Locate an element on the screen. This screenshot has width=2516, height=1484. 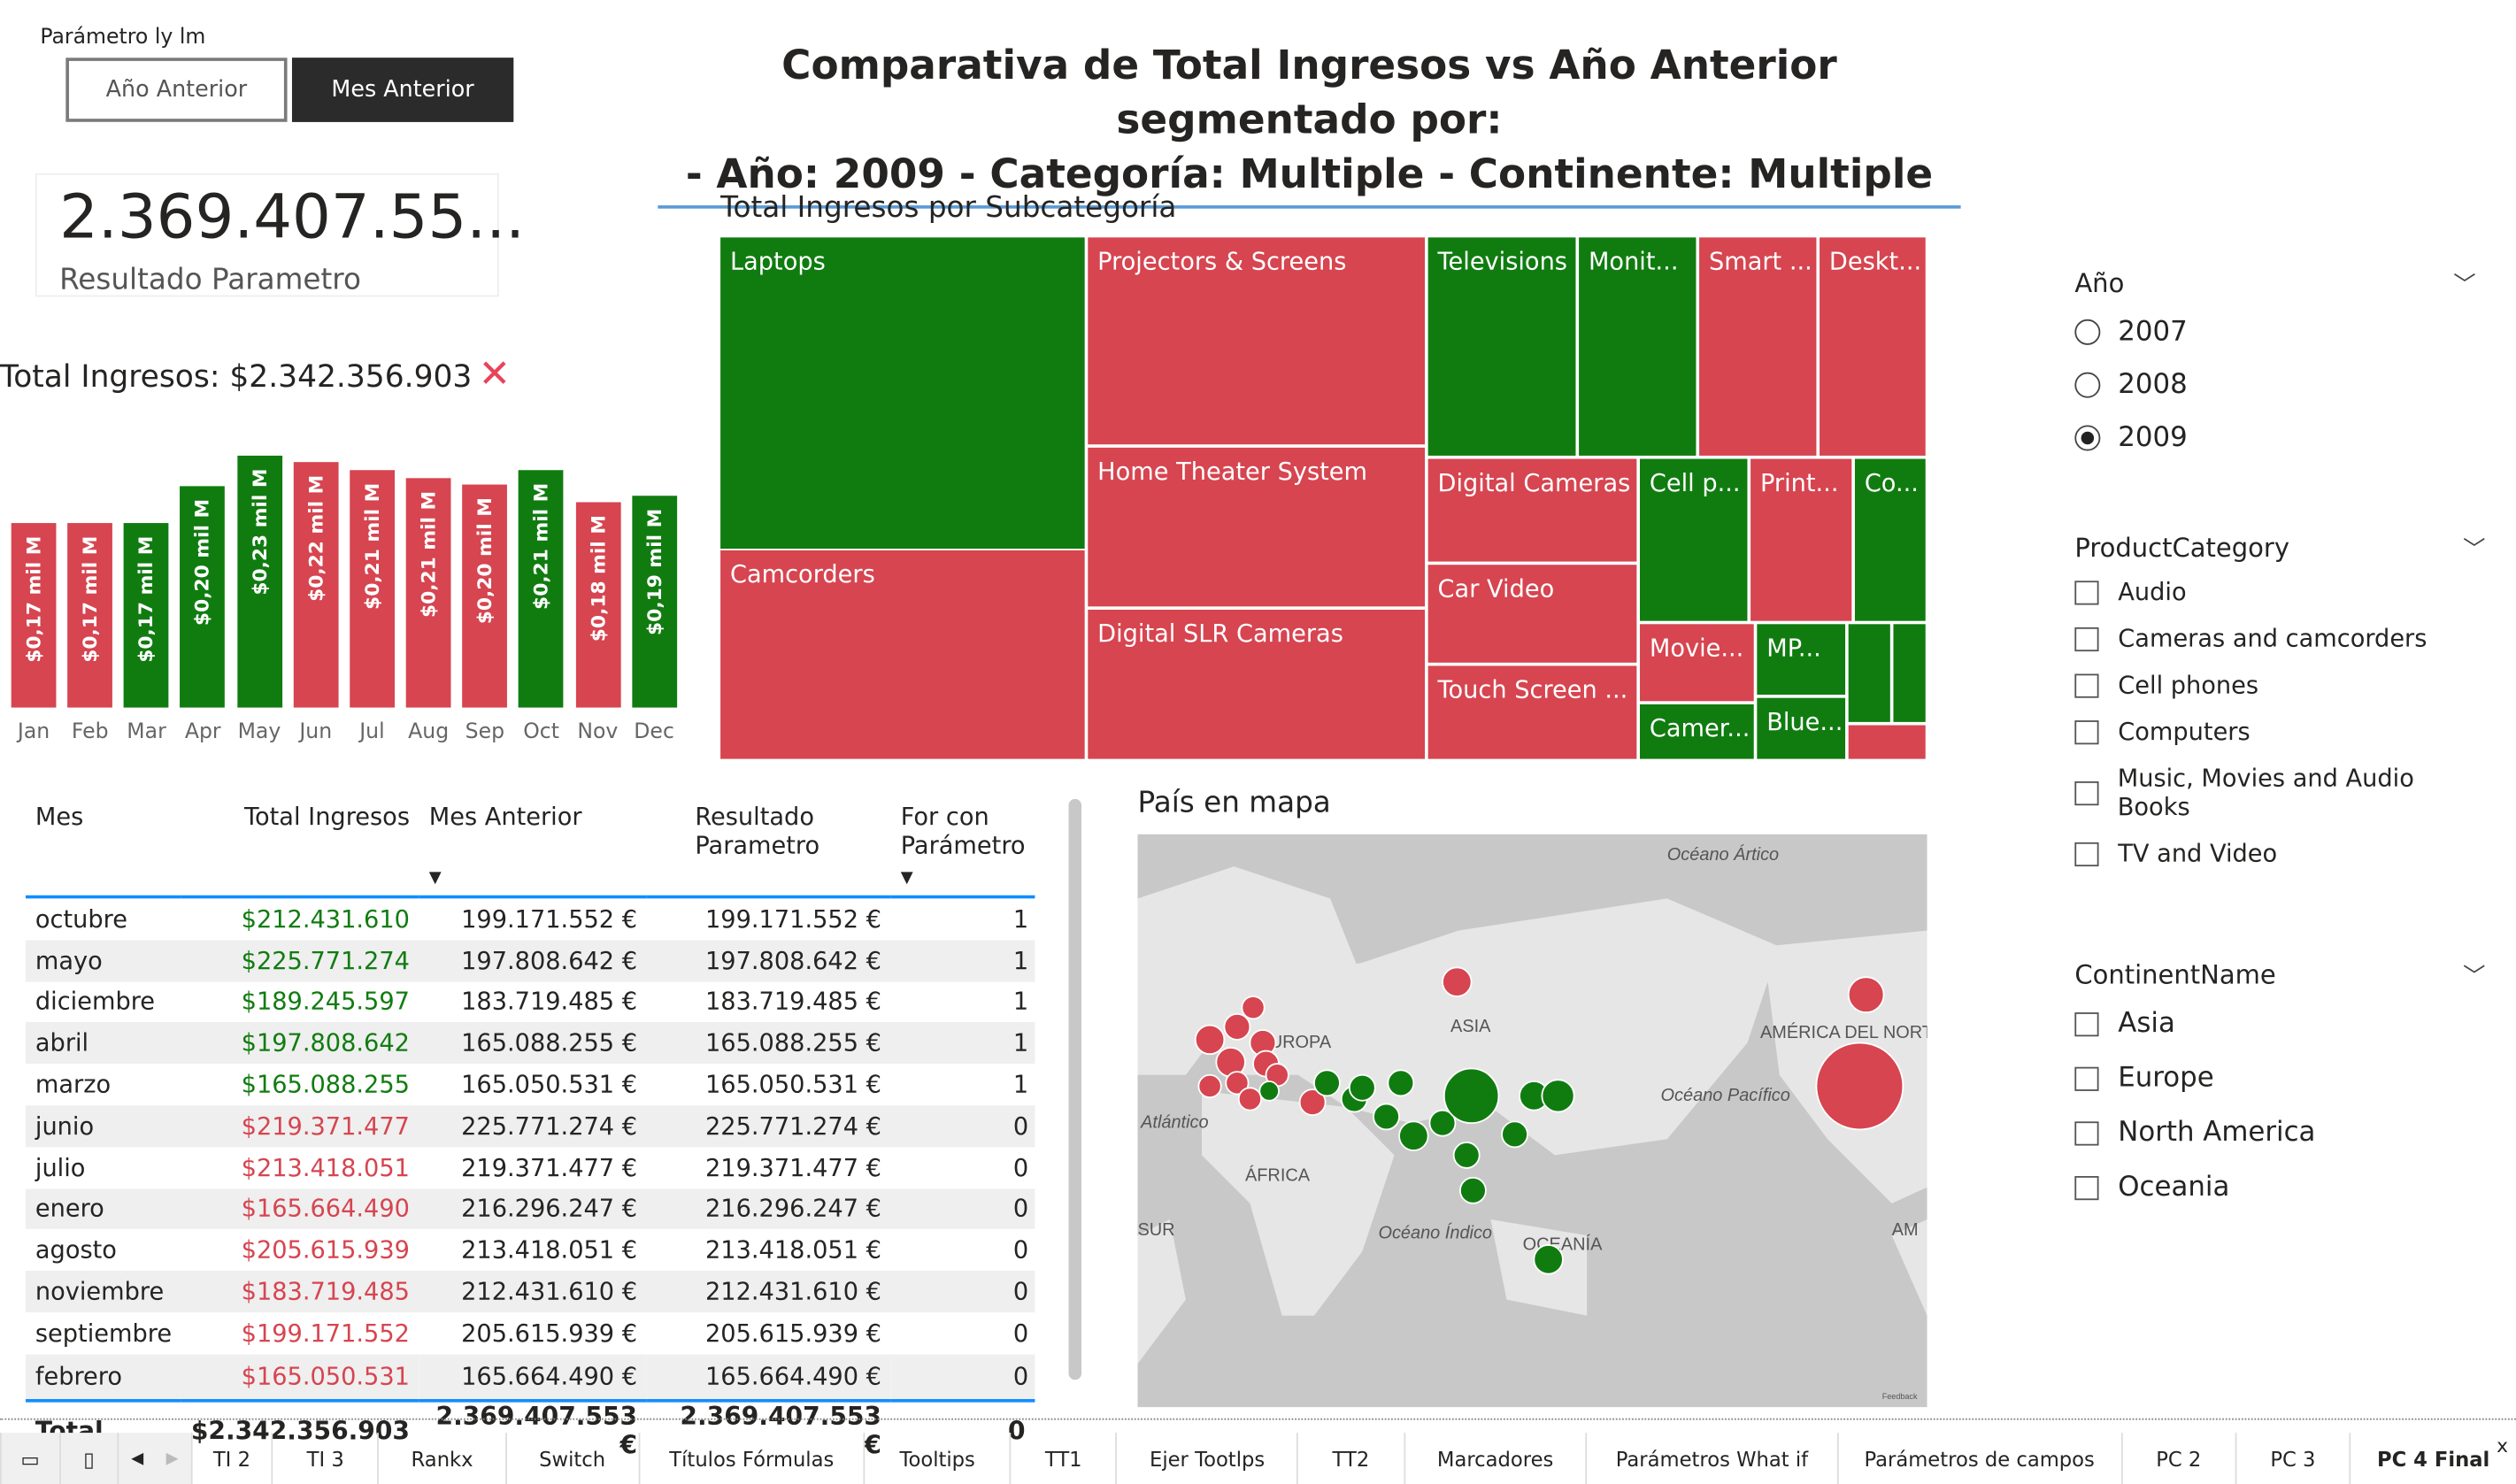
bar-dec: $0,19 mil M is located at coordinates (654, 602).